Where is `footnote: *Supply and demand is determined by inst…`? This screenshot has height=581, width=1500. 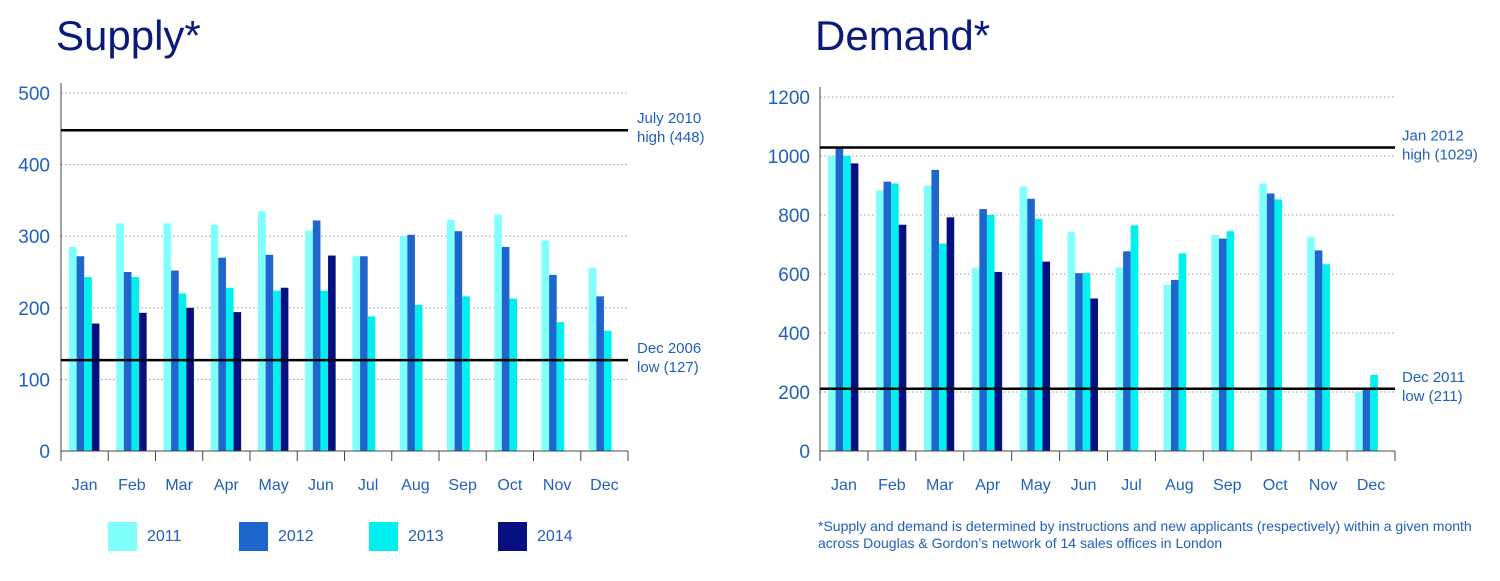
footnote: *Supply and demand is determined by inst… is located at coordinates (1145, 534).